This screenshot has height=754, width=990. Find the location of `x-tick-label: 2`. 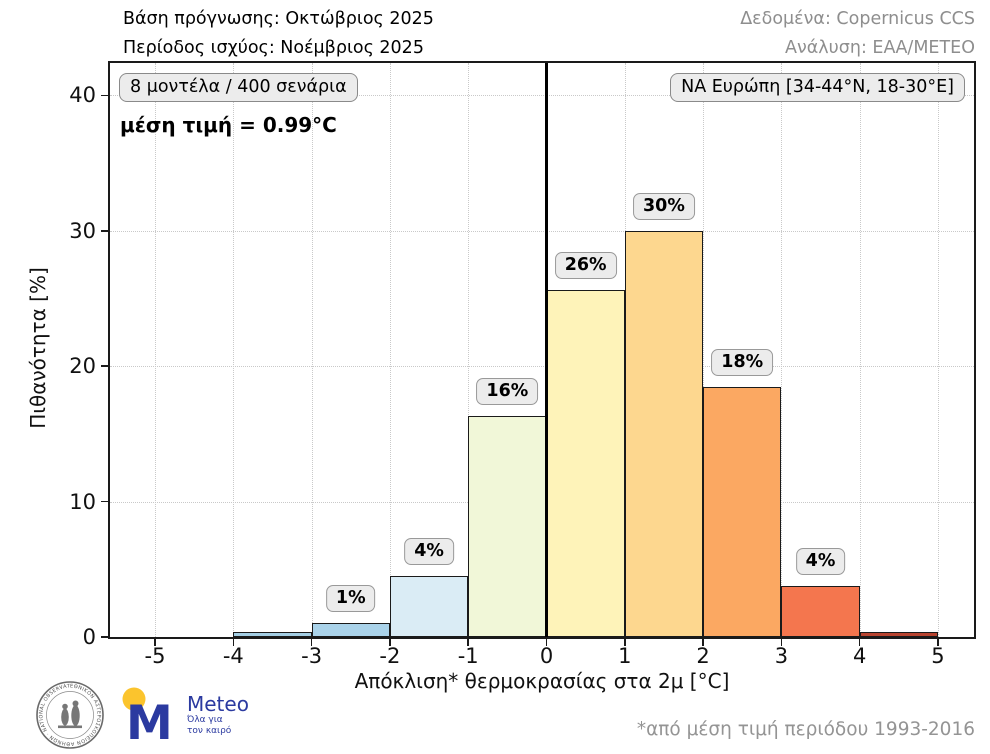

x-tick-label: 2 is located at coordinates (703, 656).